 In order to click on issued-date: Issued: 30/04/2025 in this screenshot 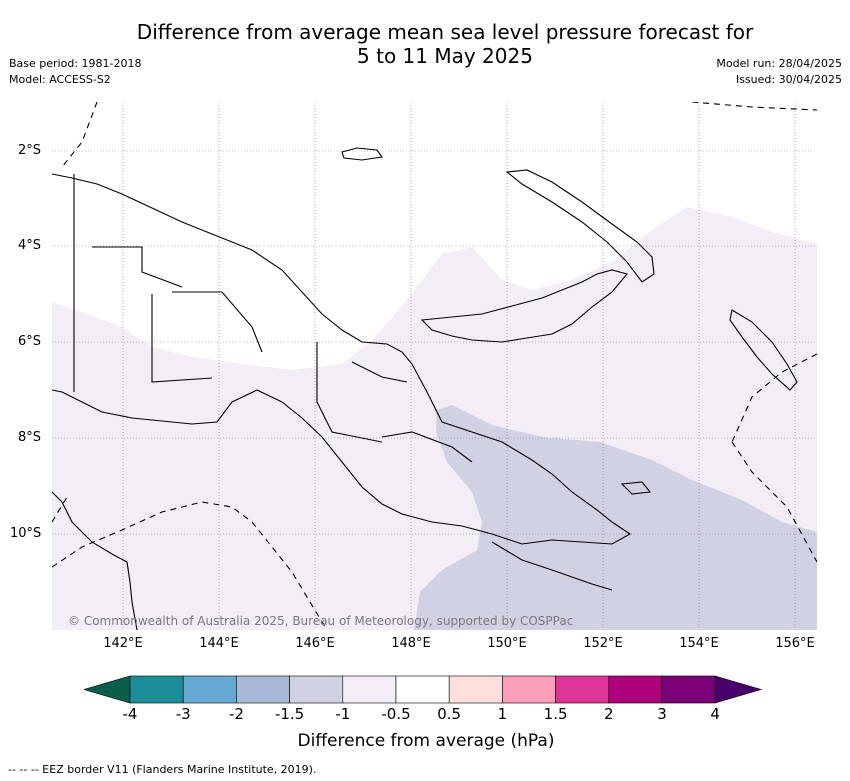, I will do `click(788, 79)`.